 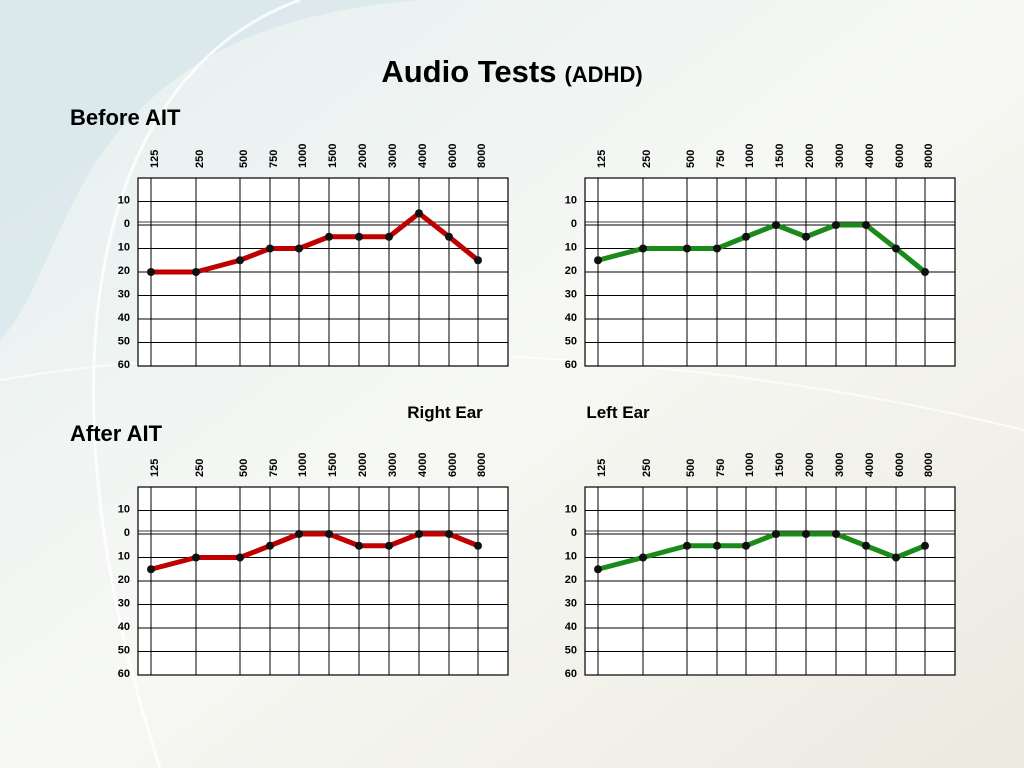 I want to click on title-sub: (ADHD), so click(x=603, y=74).